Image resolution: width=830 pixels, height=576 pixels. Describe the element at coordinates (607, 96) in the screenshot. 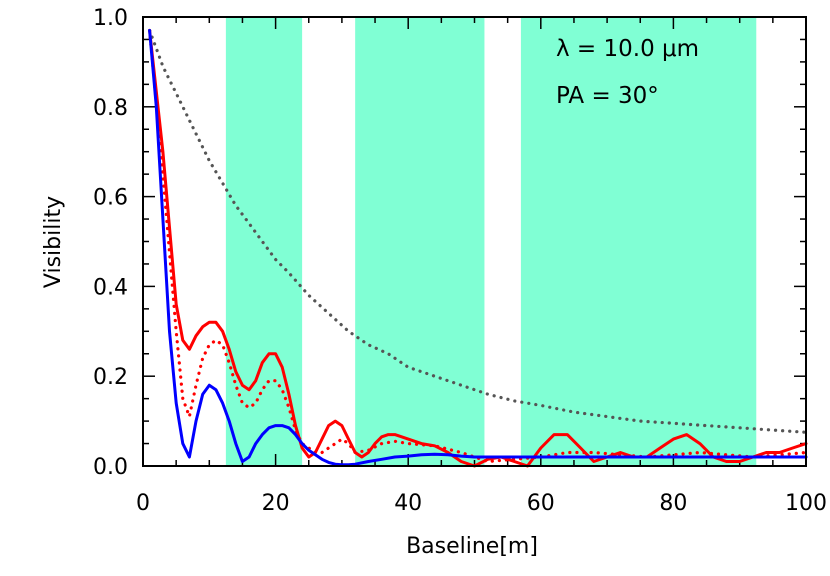

I see `position-angle-annotation: PA = 30°` at that location.